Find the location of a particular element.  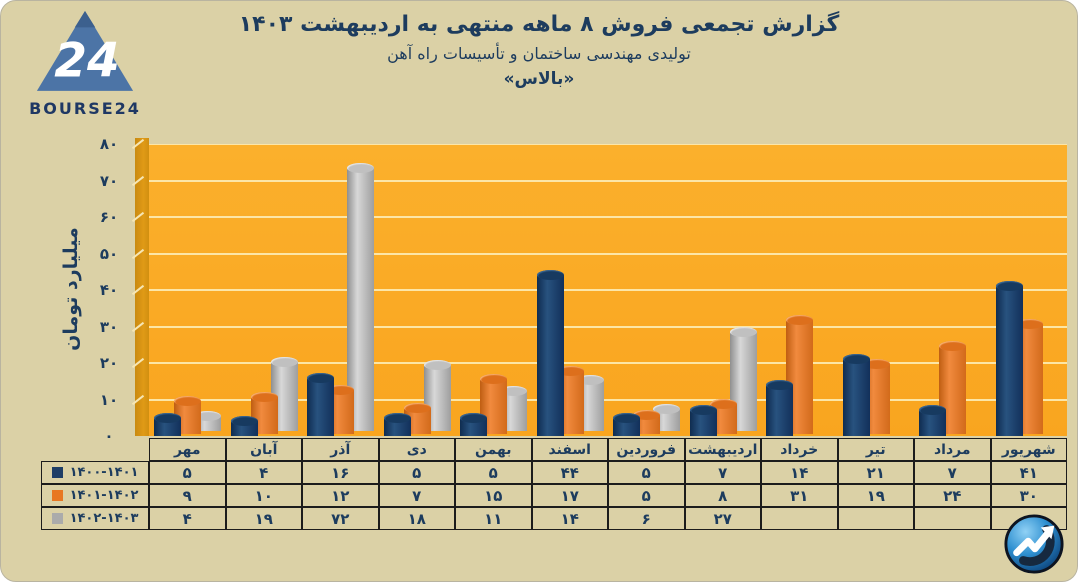

trending-up-badge-icon is located at coordinates (1034, 544).